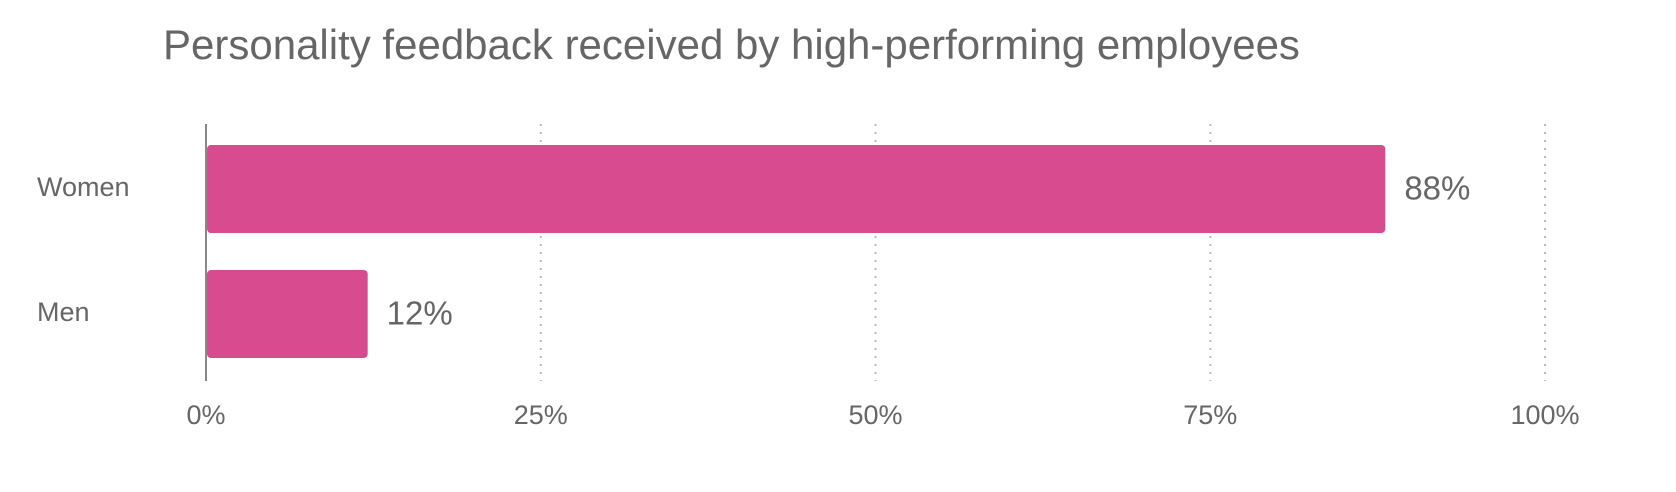  What do you see at coordinates (63, 312) in the screenshot?
I see `y-tick-label: Men` at bounding box center [63, 312].